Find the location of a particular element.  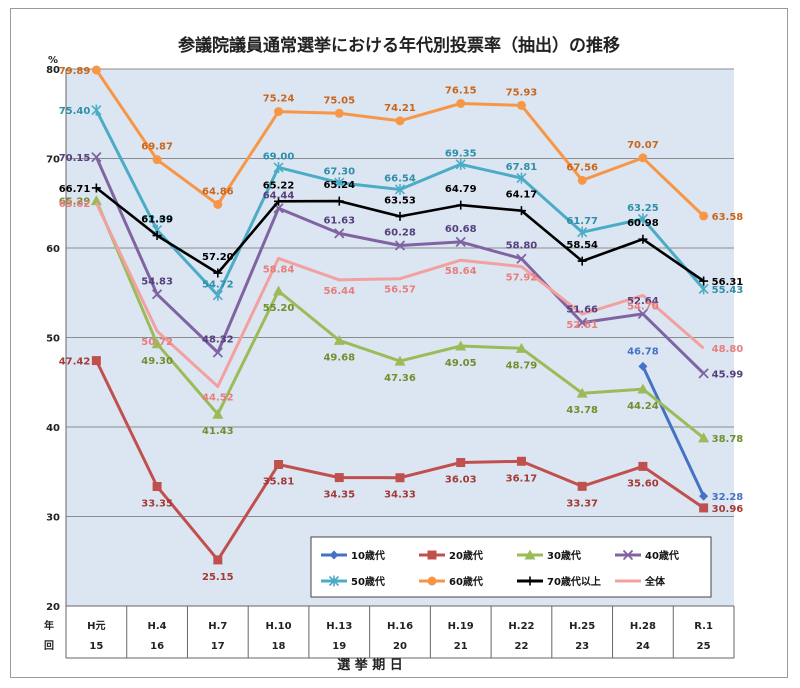

legend-label: 全体 is located at coordinates (655, 581).